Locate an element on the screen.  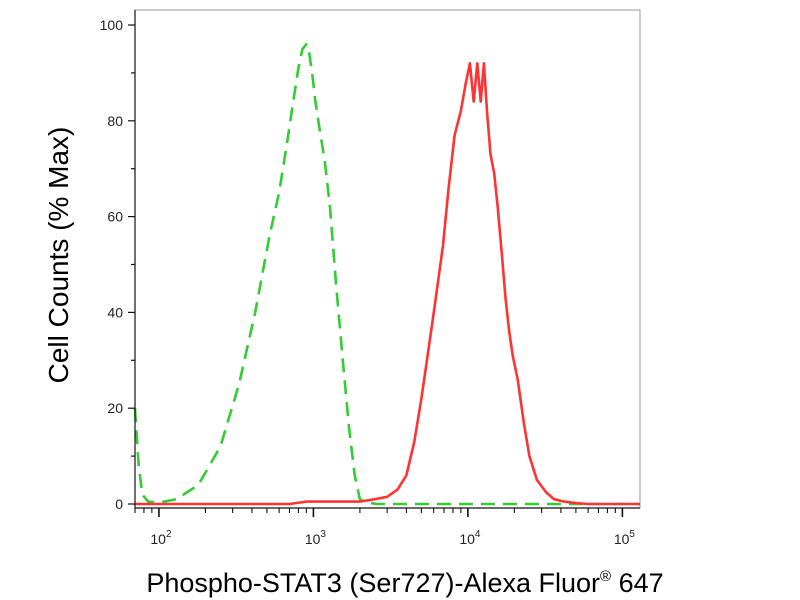
x-tick-label: 10⁵ is located at coordinates (625, 538).